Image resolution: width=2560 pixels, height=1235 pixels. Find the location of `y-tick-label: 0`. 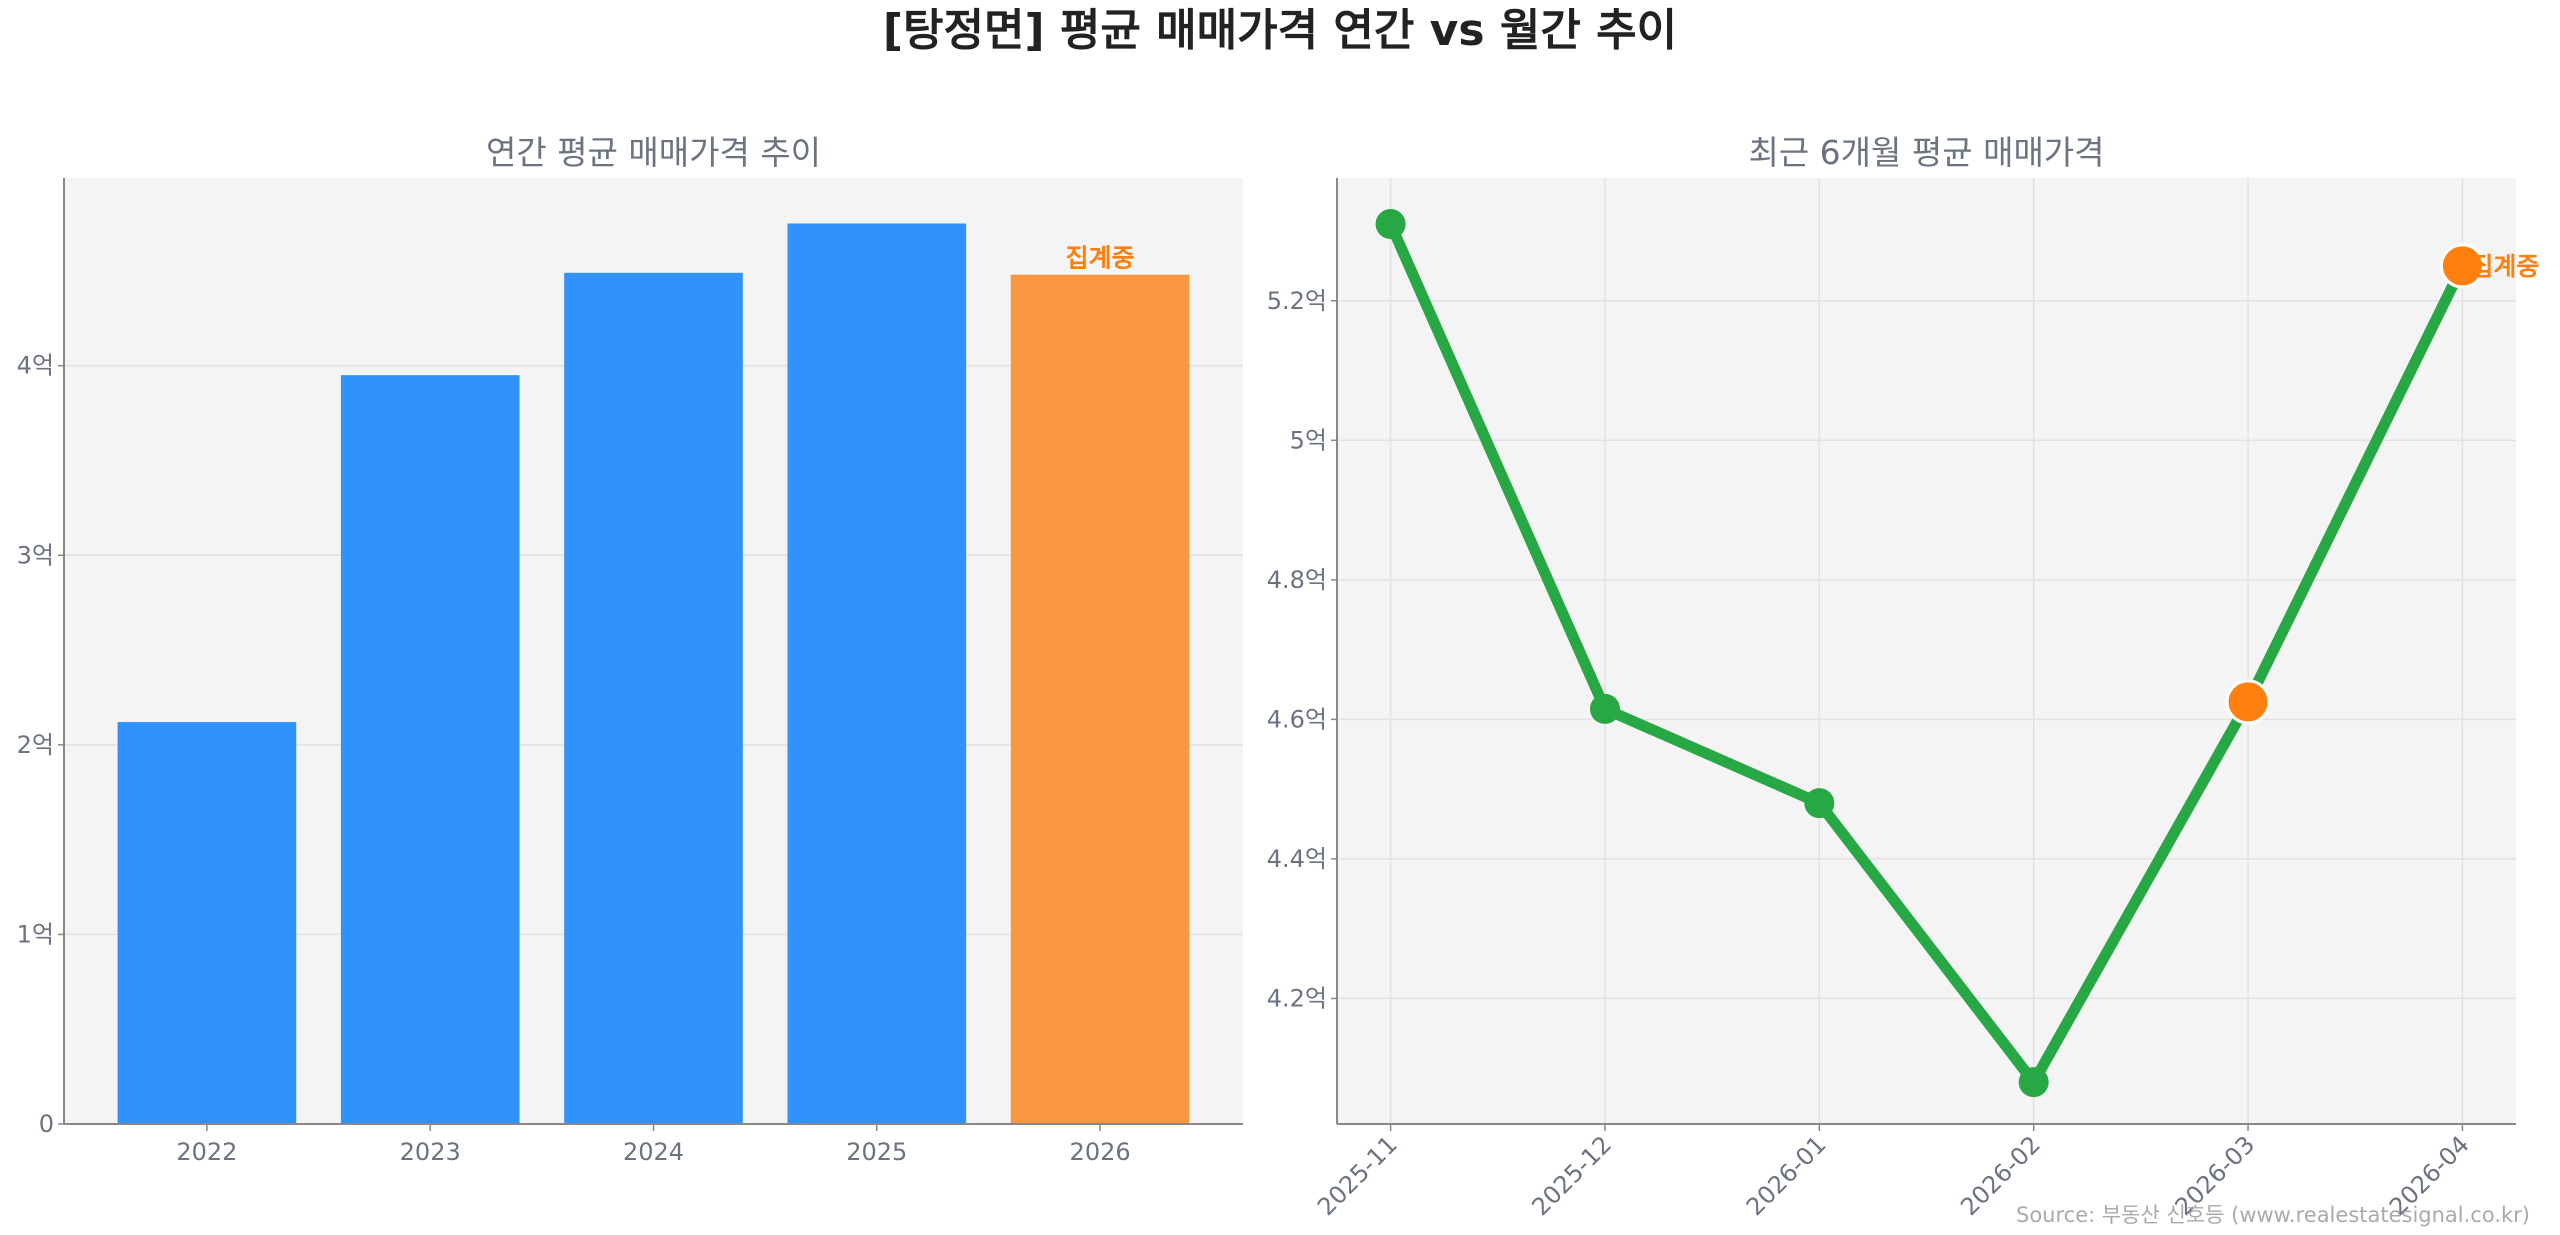

y-tick-label: 0 is located at coordinates (46, 1124).